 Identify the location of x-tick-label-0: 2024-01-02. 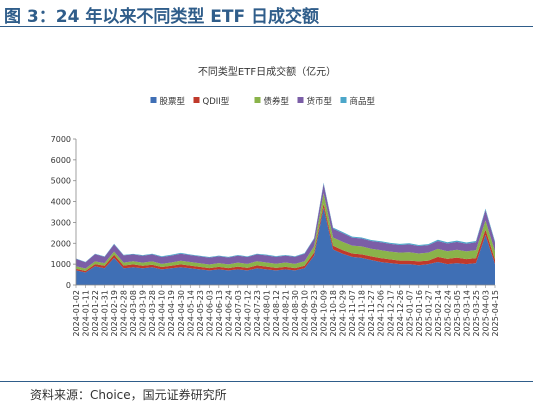
(76, 313).